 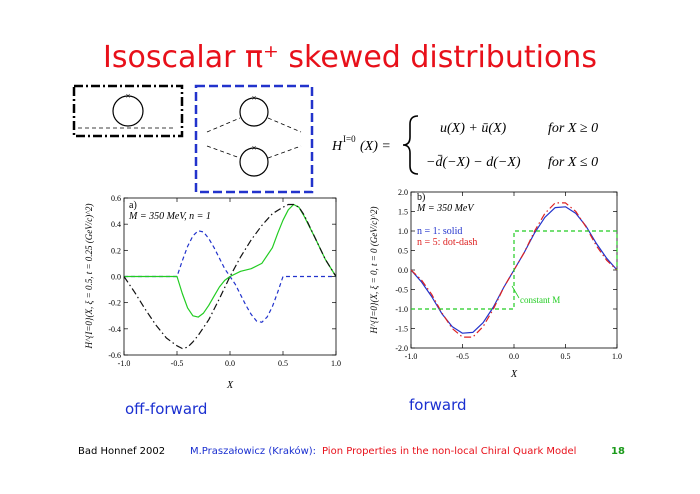 What do you see at coordinates (254, 139) in the screenshot?
I see `diagram-box-right: × ×` at bounding box center [254, 139].